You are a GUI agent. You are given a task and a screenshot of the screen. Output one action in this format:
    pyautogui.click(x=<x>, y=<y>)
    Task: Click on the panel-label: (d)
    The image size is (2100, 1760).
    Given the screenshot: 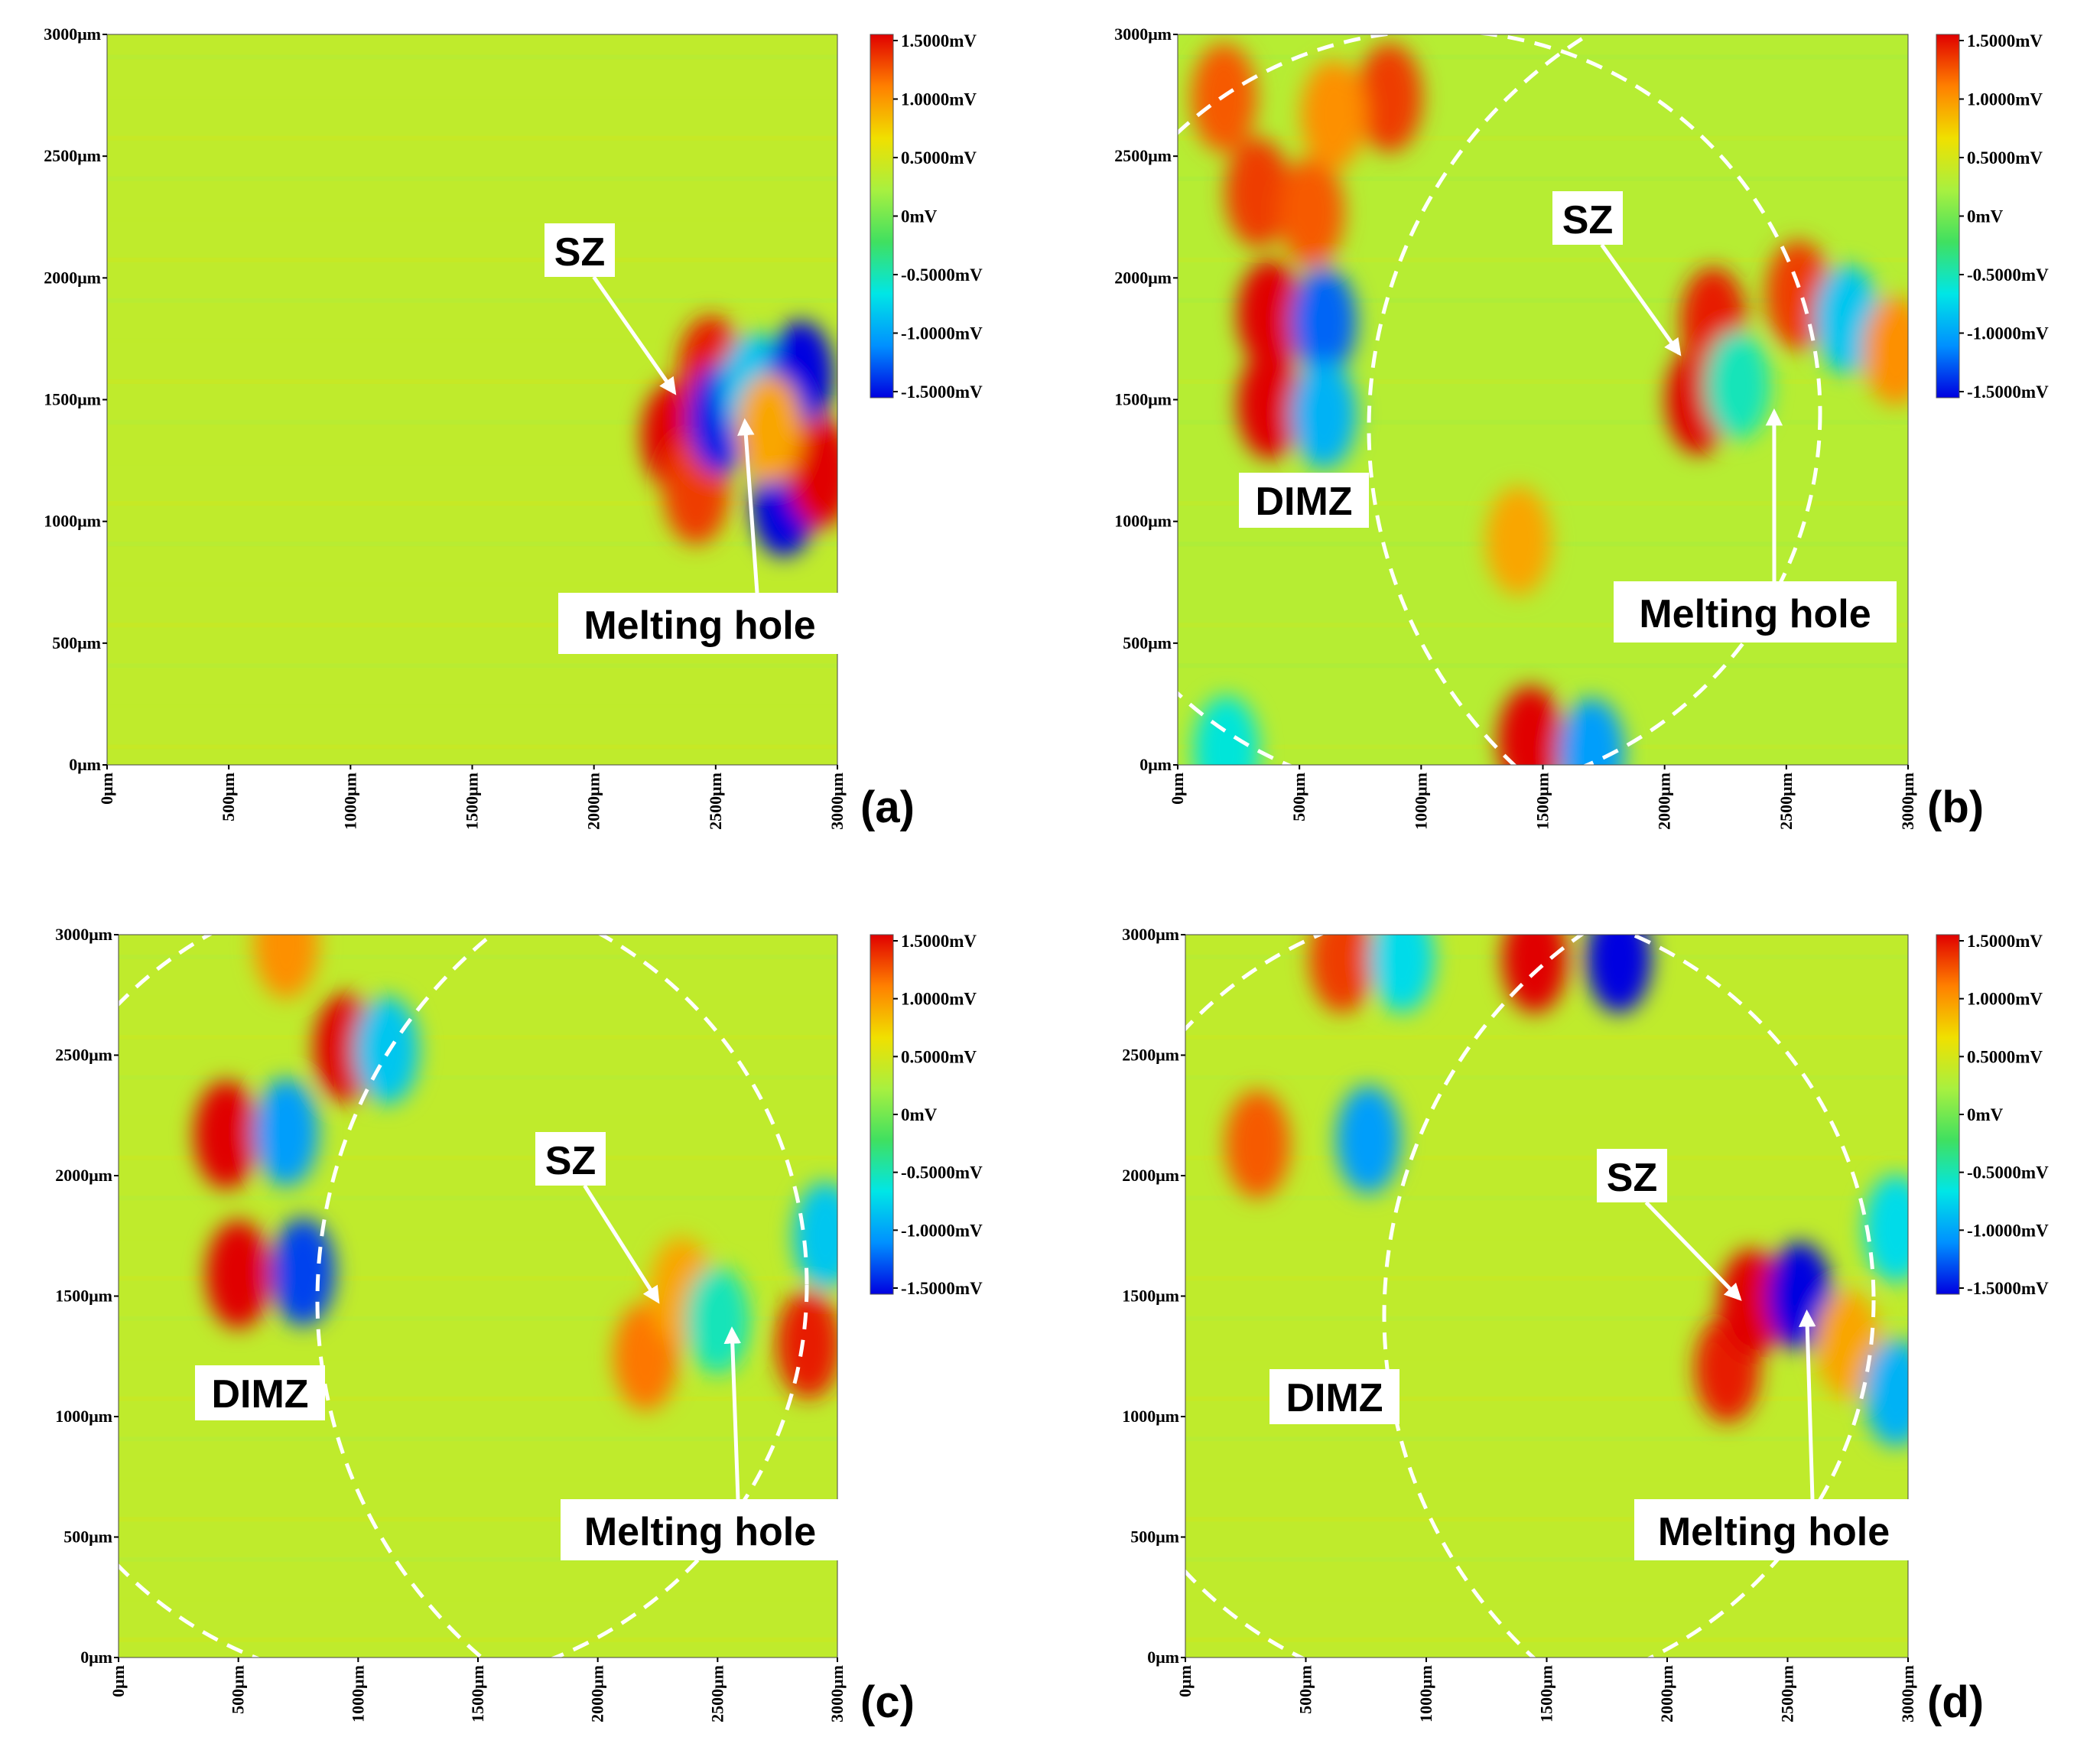 What is the action you would take?
    pyautogui.click(x=1955, y=1702)
    